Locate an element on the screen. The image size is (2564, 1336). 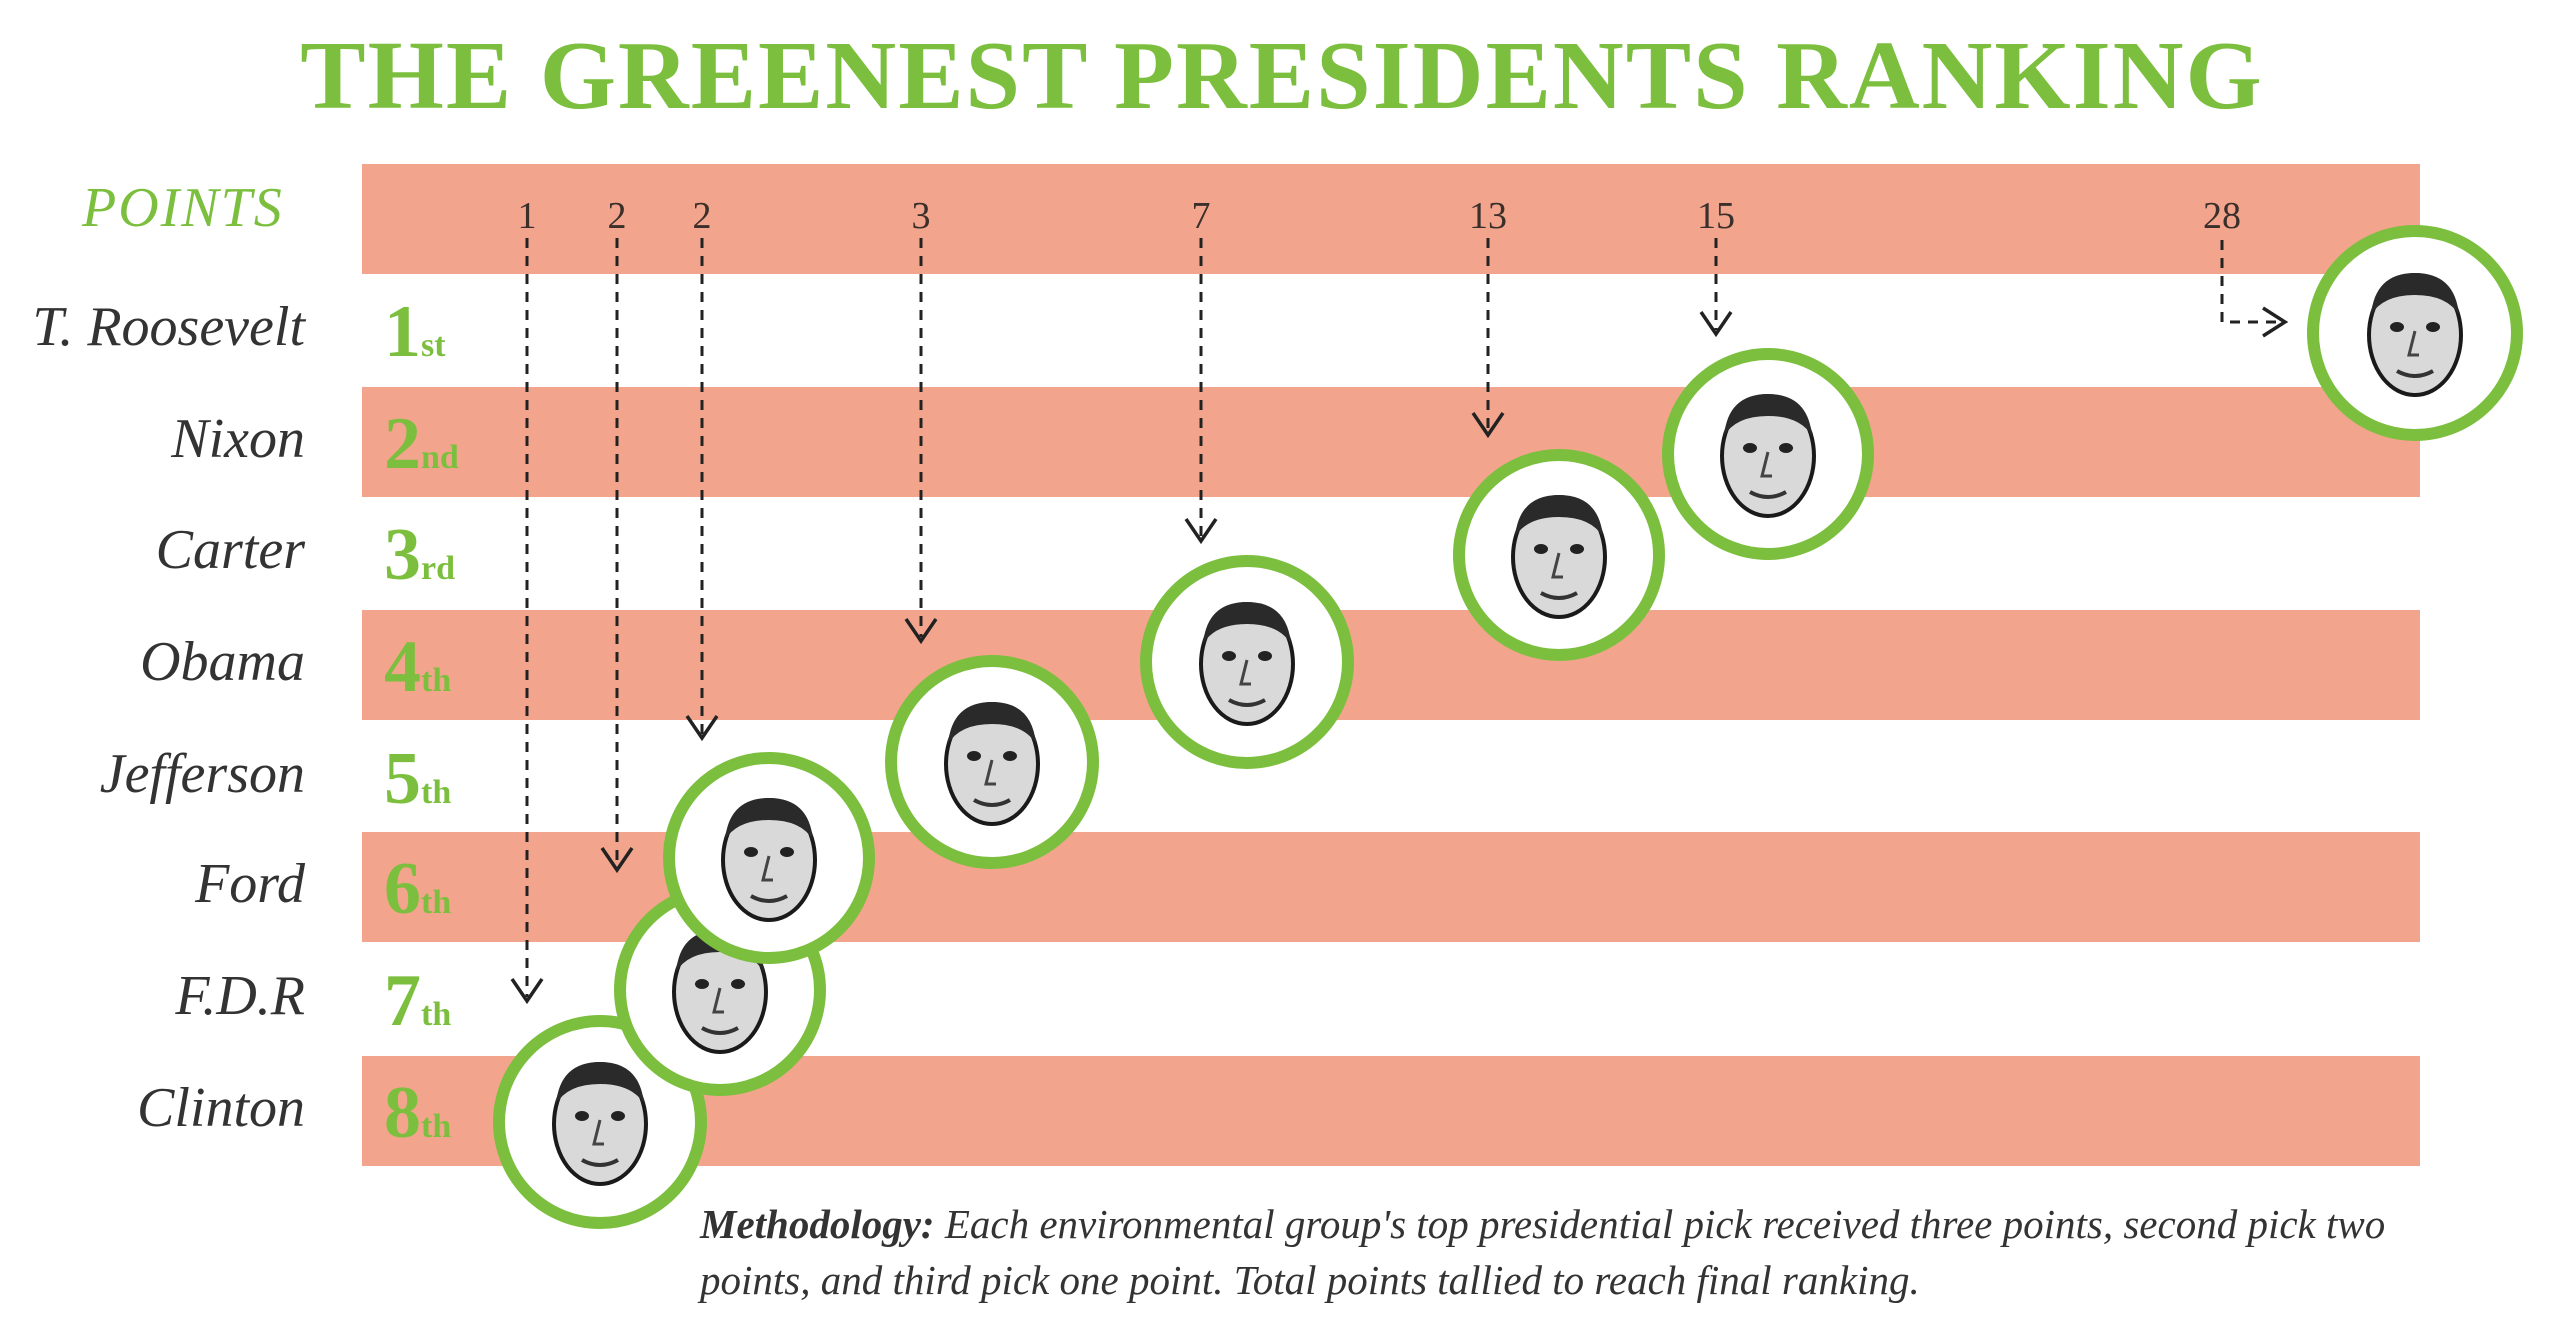
t-roosevelt-portrait-icon is located at coordinates (2415, 335).